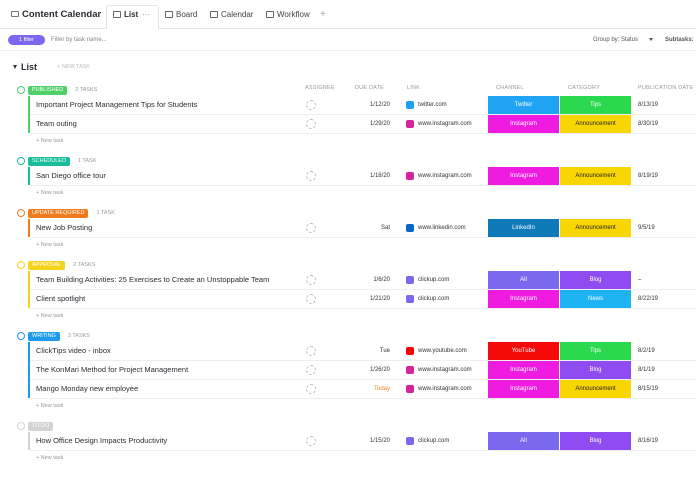 This screenshot has width=696, height=480. I want to click on category-cell: Tips, so click(595, 351).